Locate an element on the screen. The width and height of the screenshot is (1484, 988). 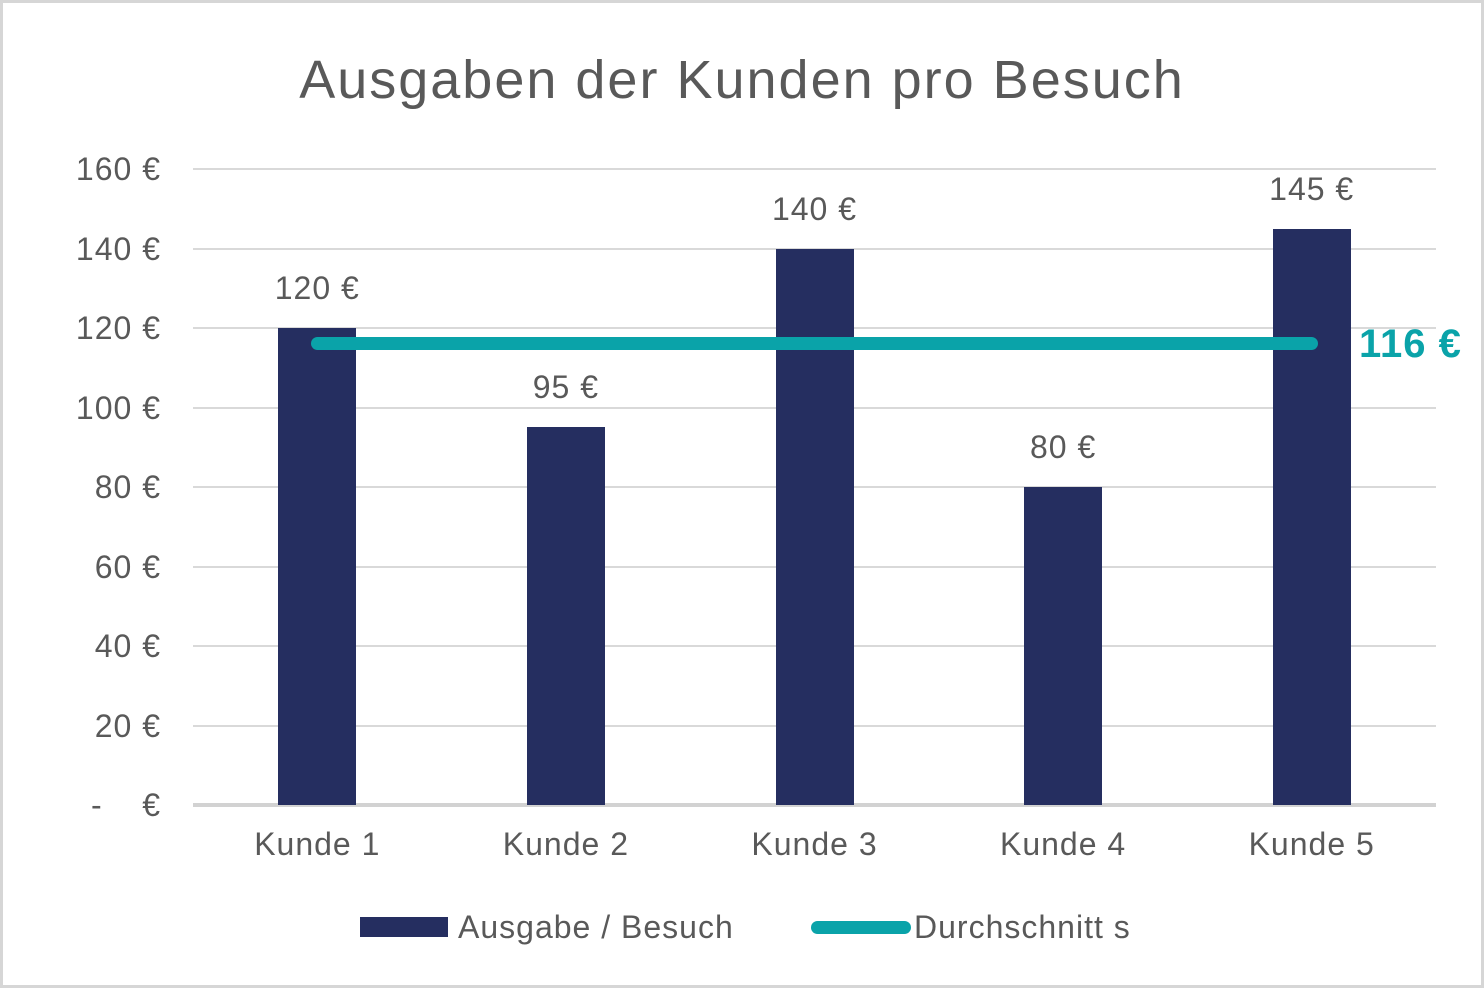
average-value-label: 116 € is located at coordinates (1410, 344).